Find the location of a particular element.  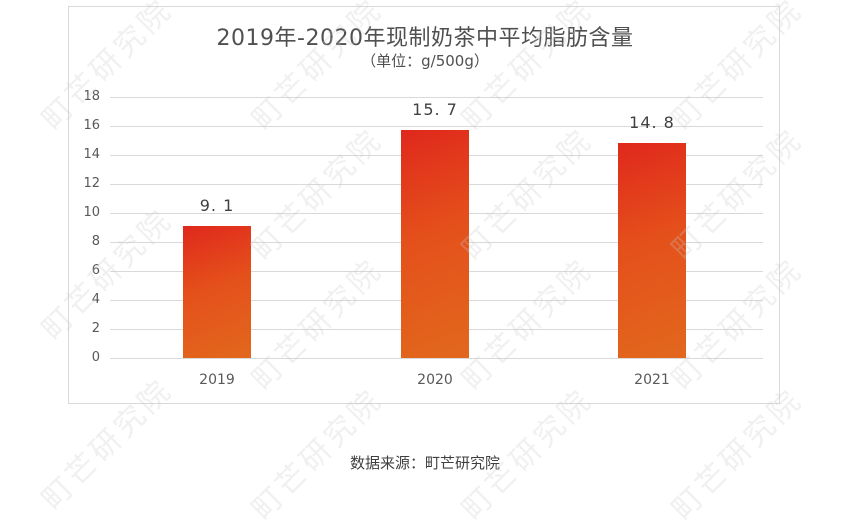

bar-2019 is located at coordinates (217, 292).